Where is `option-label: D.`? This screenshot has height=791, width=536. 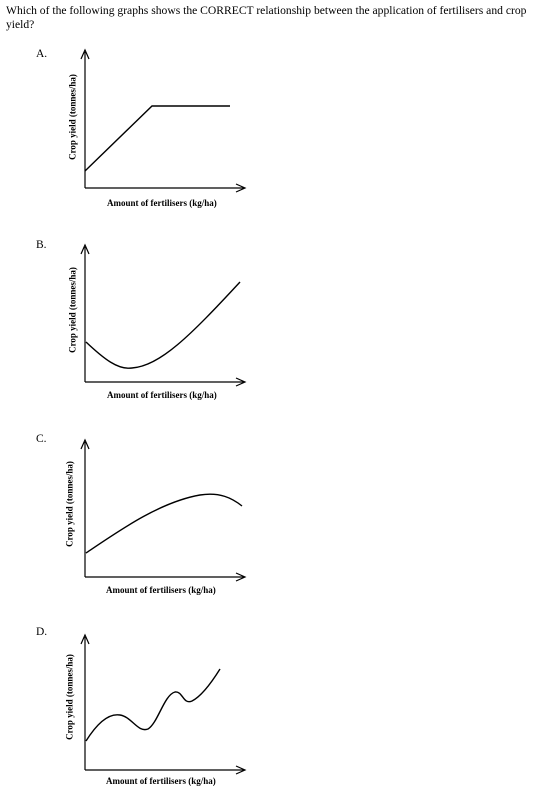 option-label: D. is located at coordinates (42, 632).